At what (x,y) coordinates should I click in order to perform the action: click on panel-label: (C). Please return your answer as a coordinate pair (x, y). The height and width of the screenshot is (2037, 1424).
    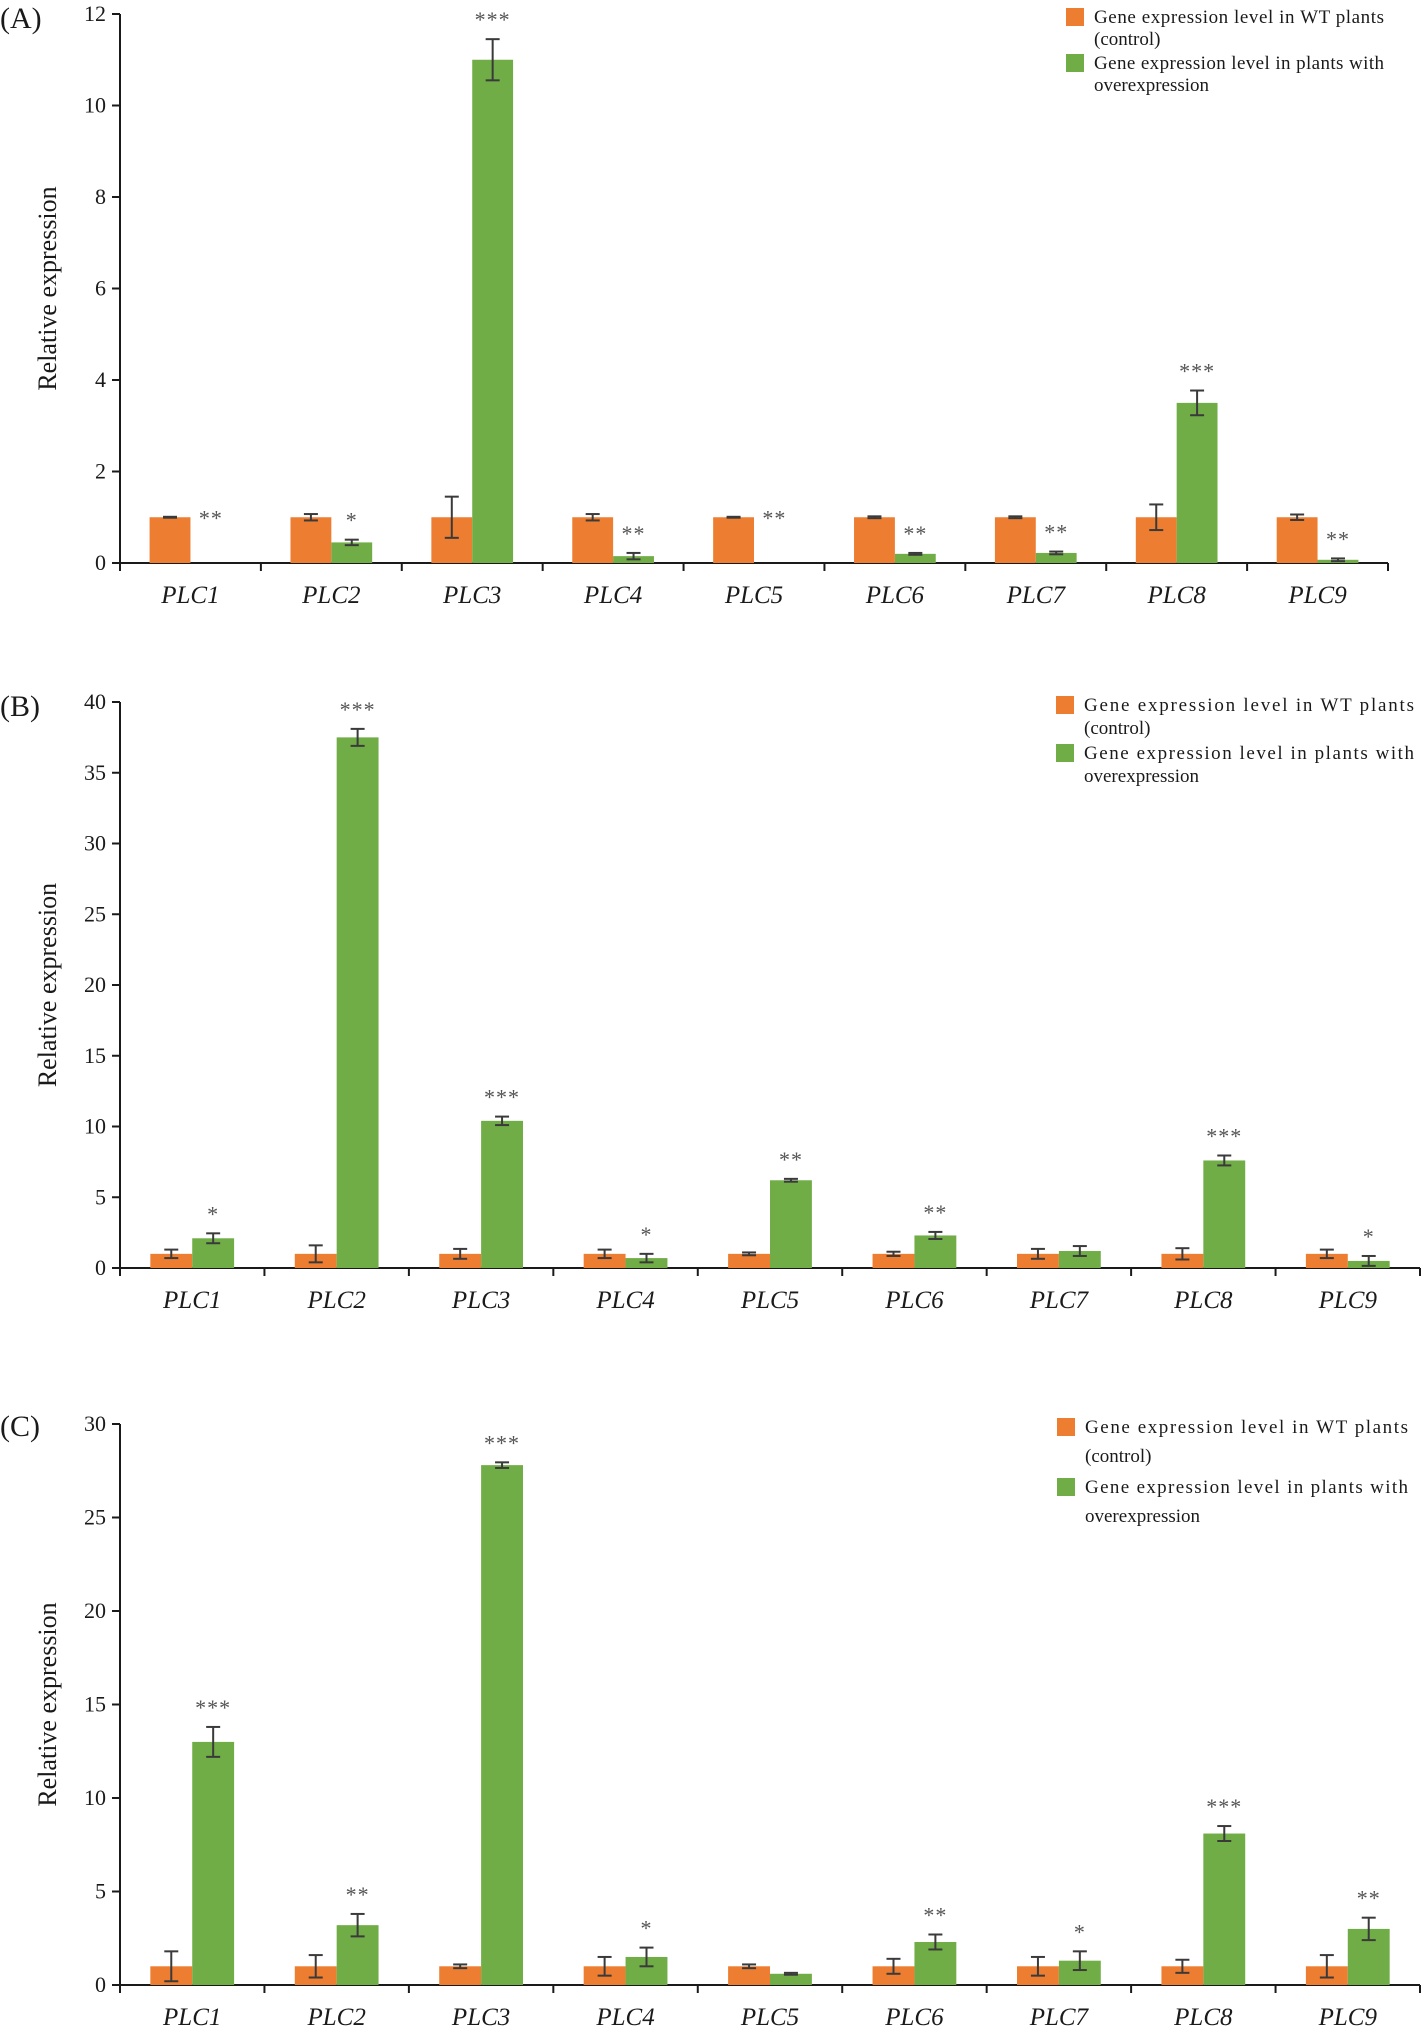
    Looking at the image, I should click on (20, 1426).